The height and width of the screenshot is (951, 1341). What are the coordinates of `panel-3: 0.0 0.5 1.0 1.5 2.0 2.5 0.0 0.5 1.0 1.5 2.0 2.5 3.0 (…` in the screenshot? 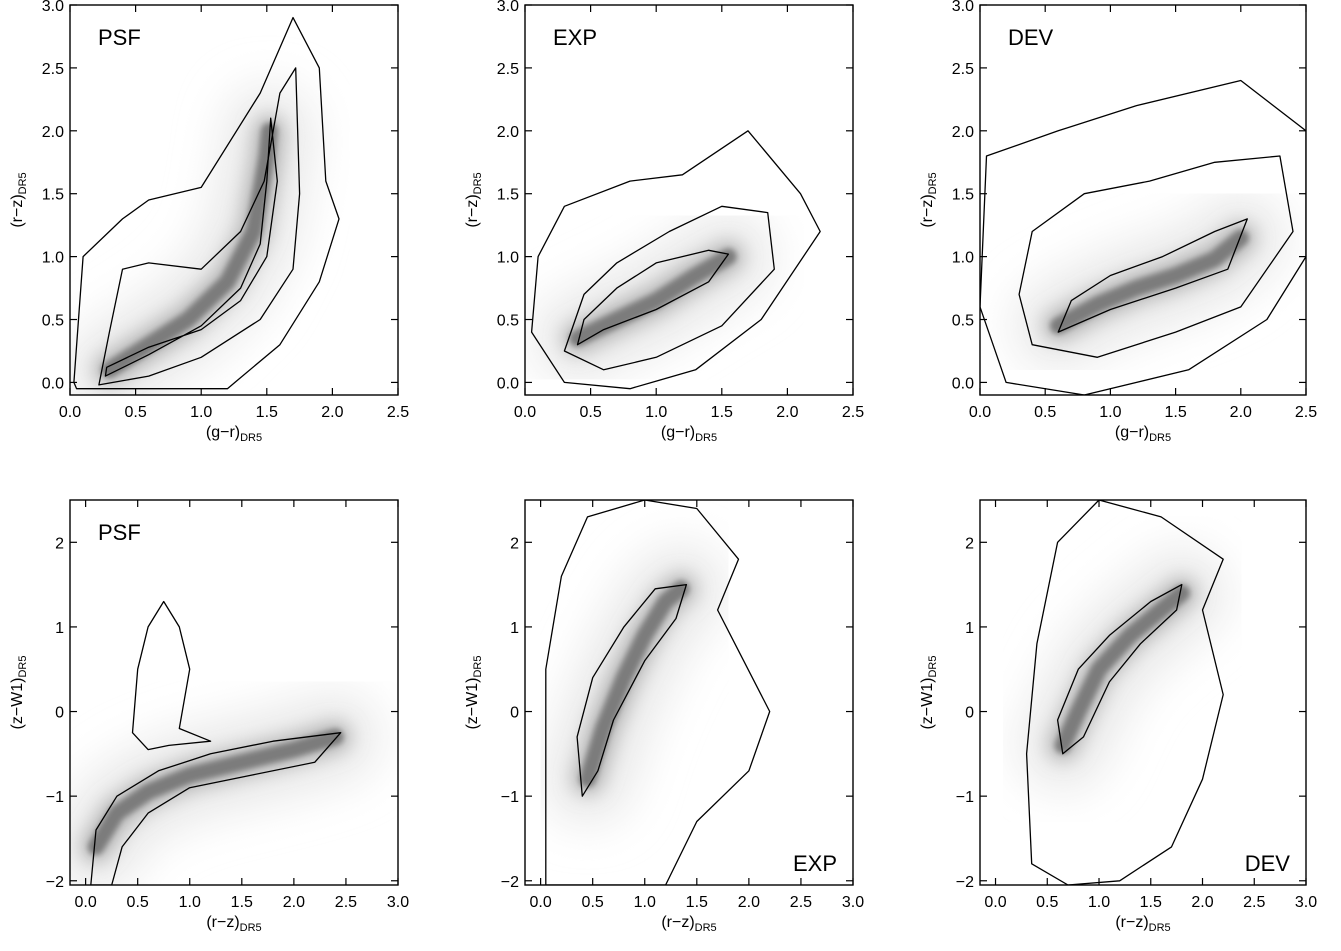 It's located at (1118, 222).